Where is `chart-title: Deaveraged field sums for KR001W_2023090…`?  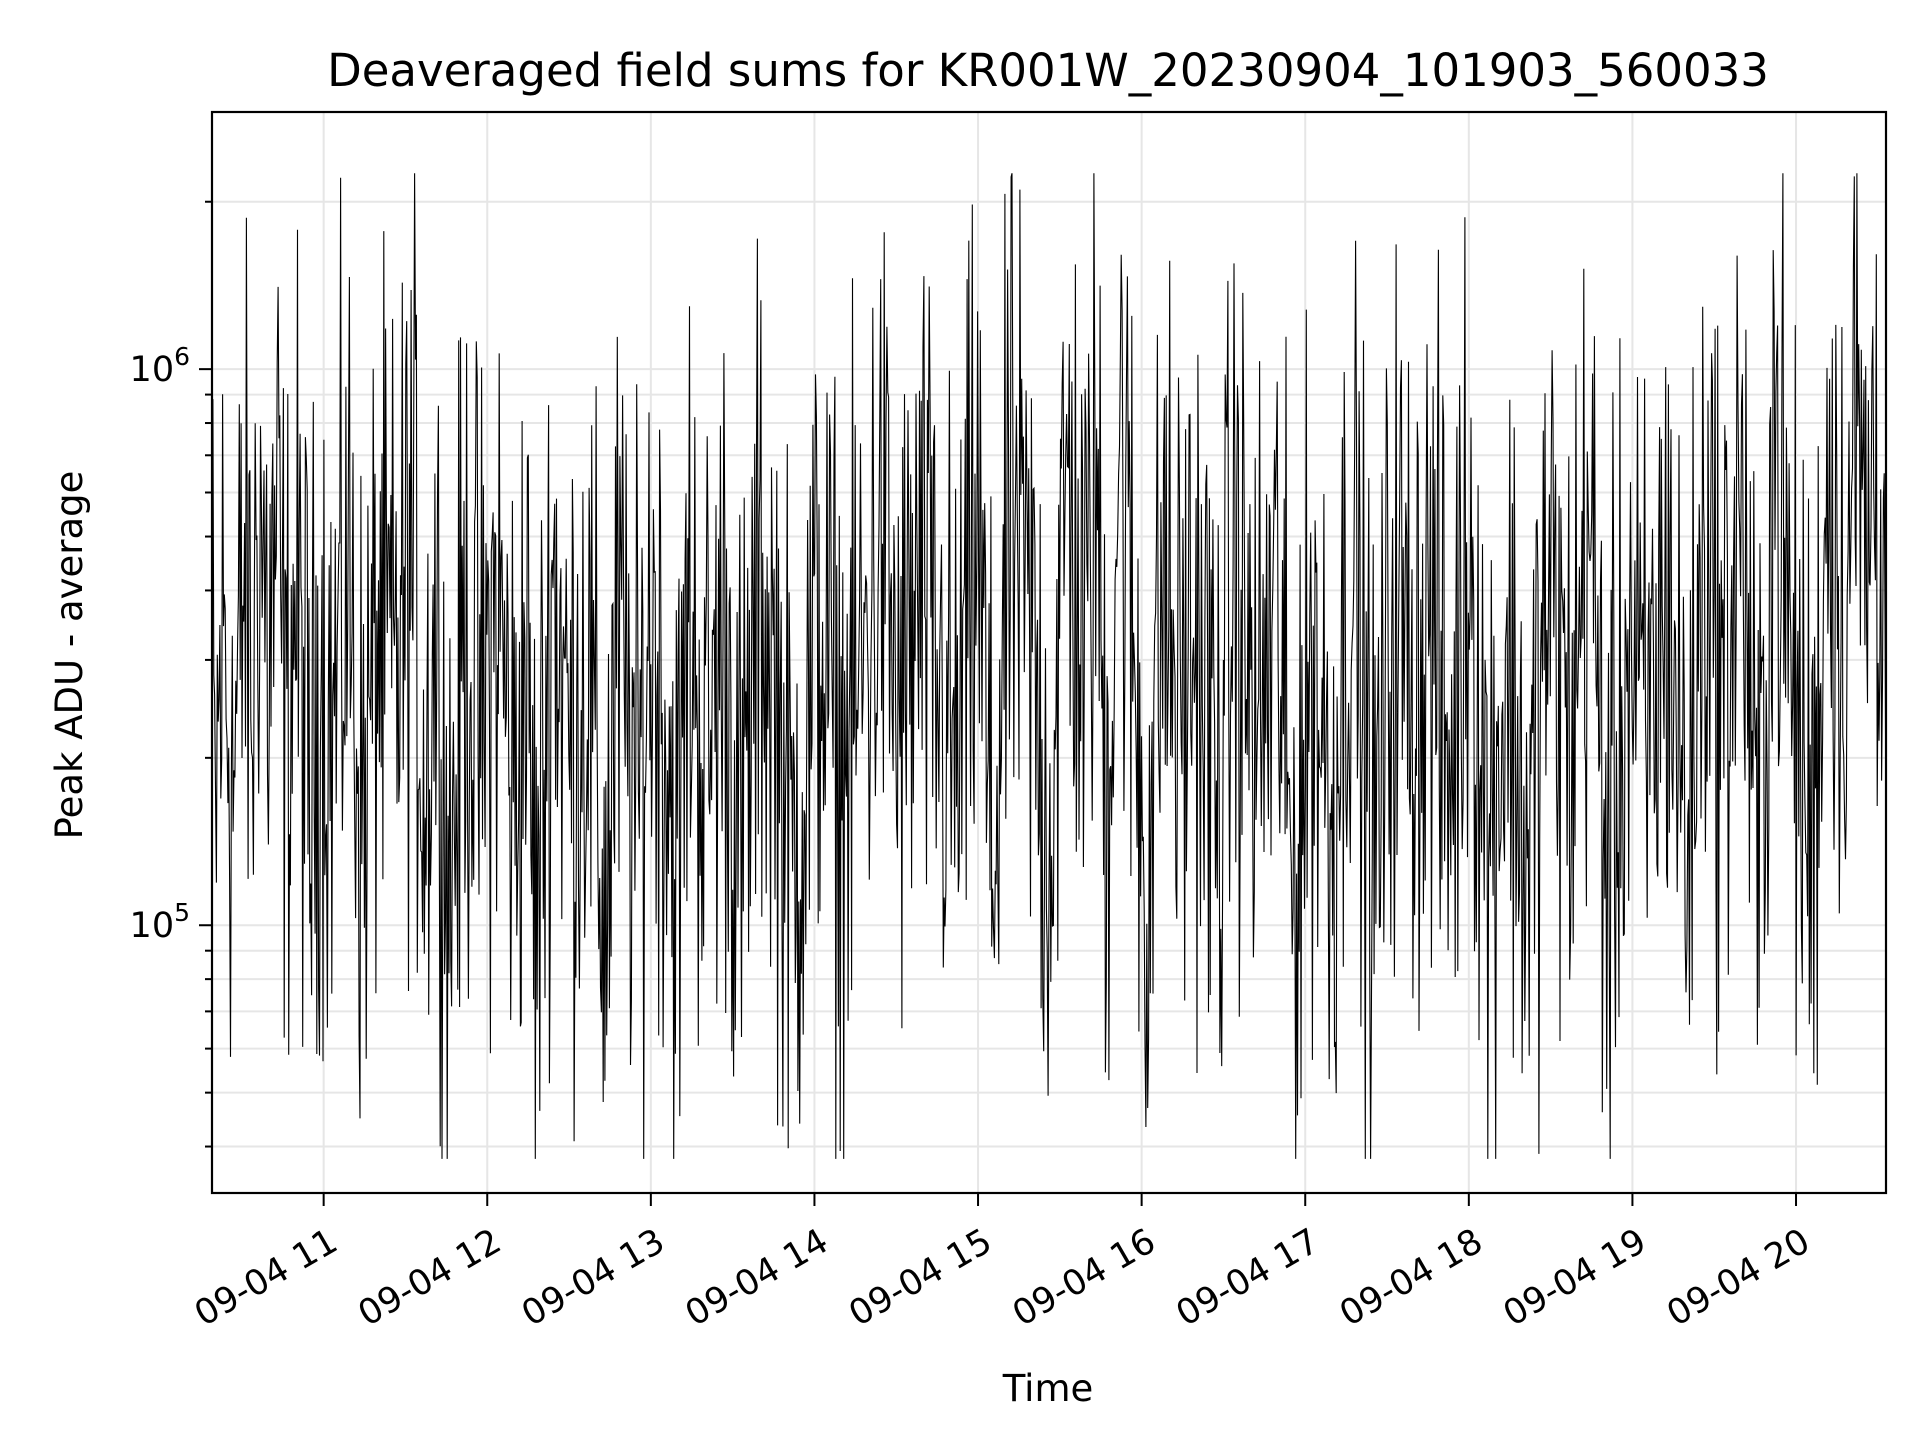 chart-title: Deaveraged field sums for KR001W_2023090… is located at coordinates (1048, 70).